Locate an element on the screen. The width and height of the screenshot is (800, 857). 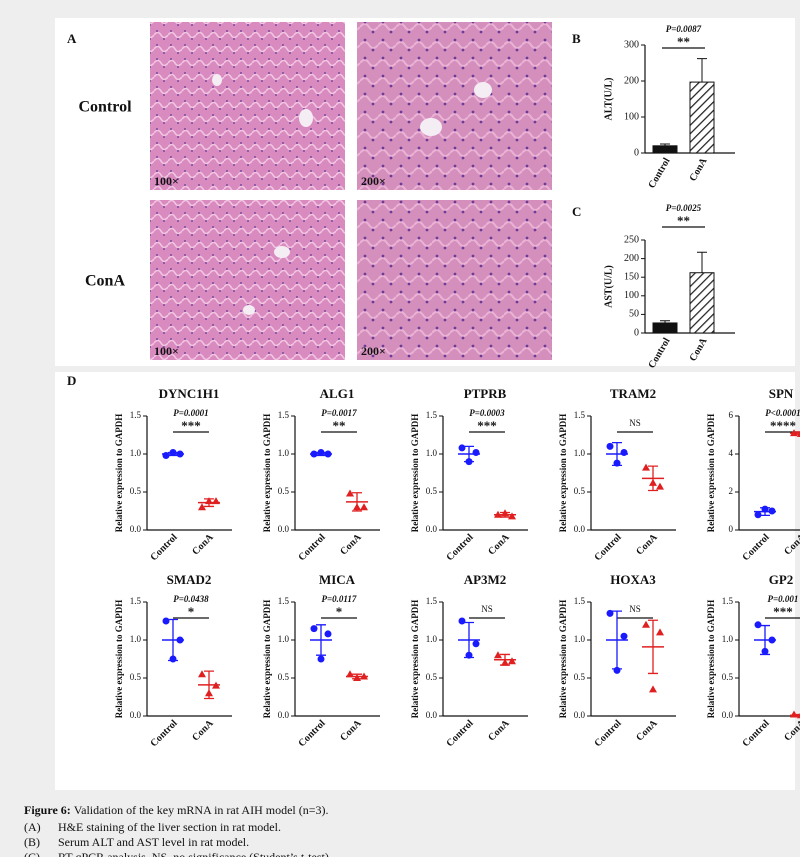
p-value: P=0.0438 is located at coordinates (191, 599).